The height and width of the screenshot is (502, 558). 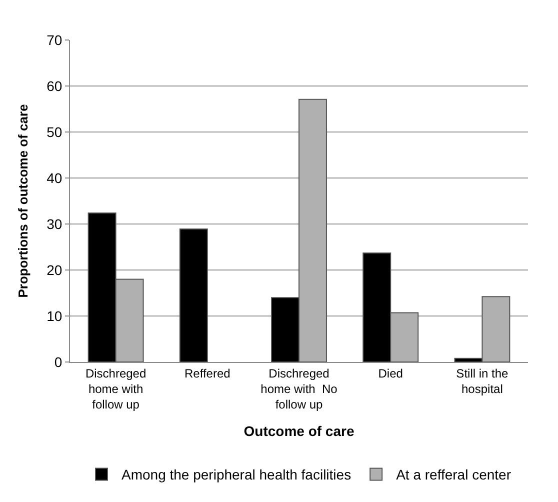 What do you see at coordinates (454, 474) in the screenshot?
I see `legend-label: At a refferal center` at bounding box center [454, 474].